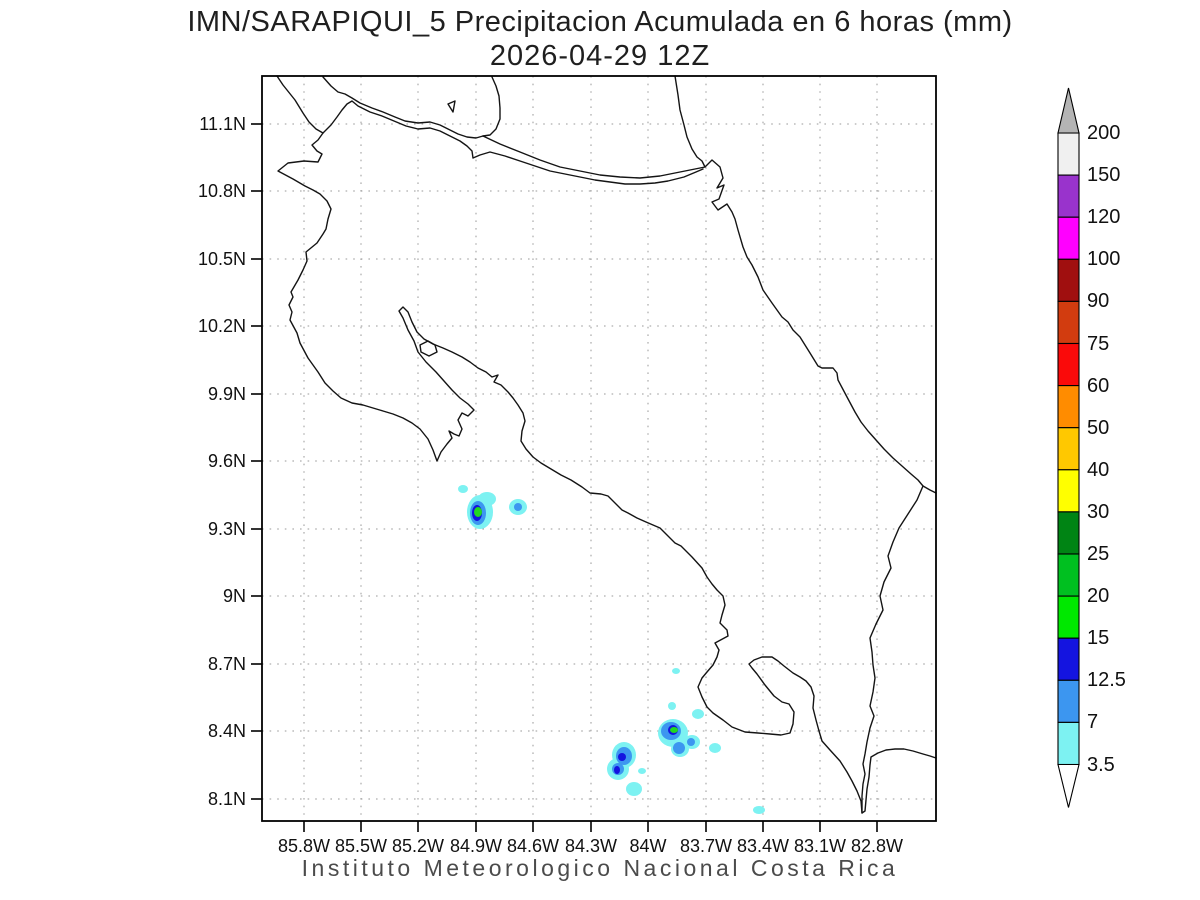 The image size is (1200, 900). What do you see at coordinates (533, 846) in the screenshot?
I see `x-tick-label: 84.6W` at bounding box center [533, 846].